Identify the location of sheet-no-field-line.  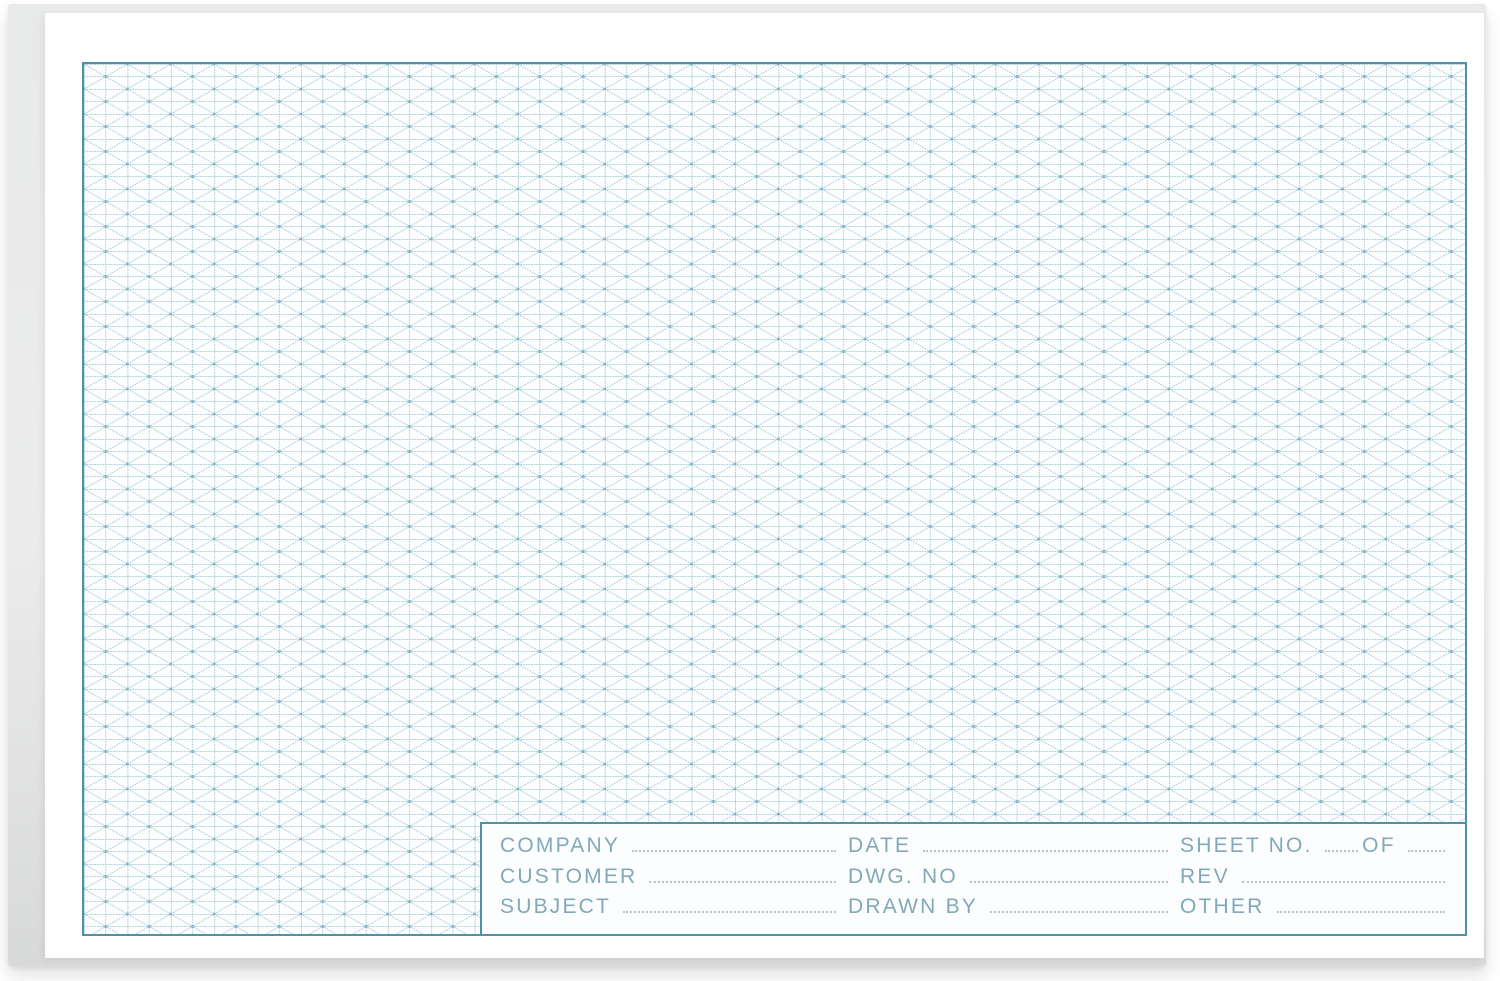
(1341, 843).